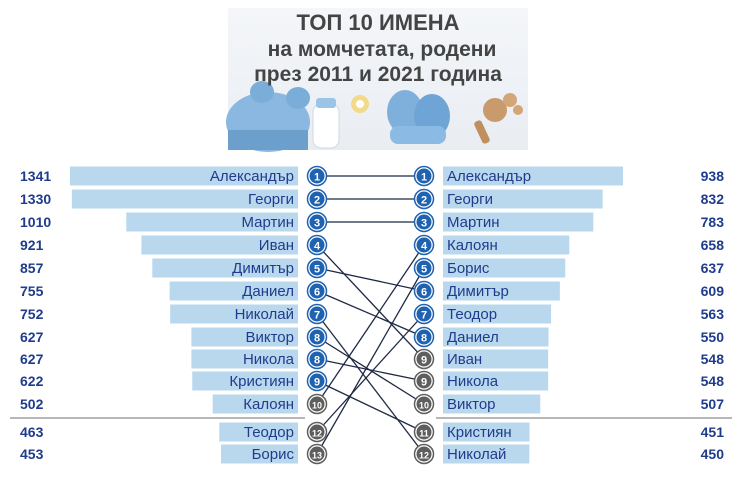 The image size is (742, 477). I want to click on value-2021-9: 548, so click(713, 359).